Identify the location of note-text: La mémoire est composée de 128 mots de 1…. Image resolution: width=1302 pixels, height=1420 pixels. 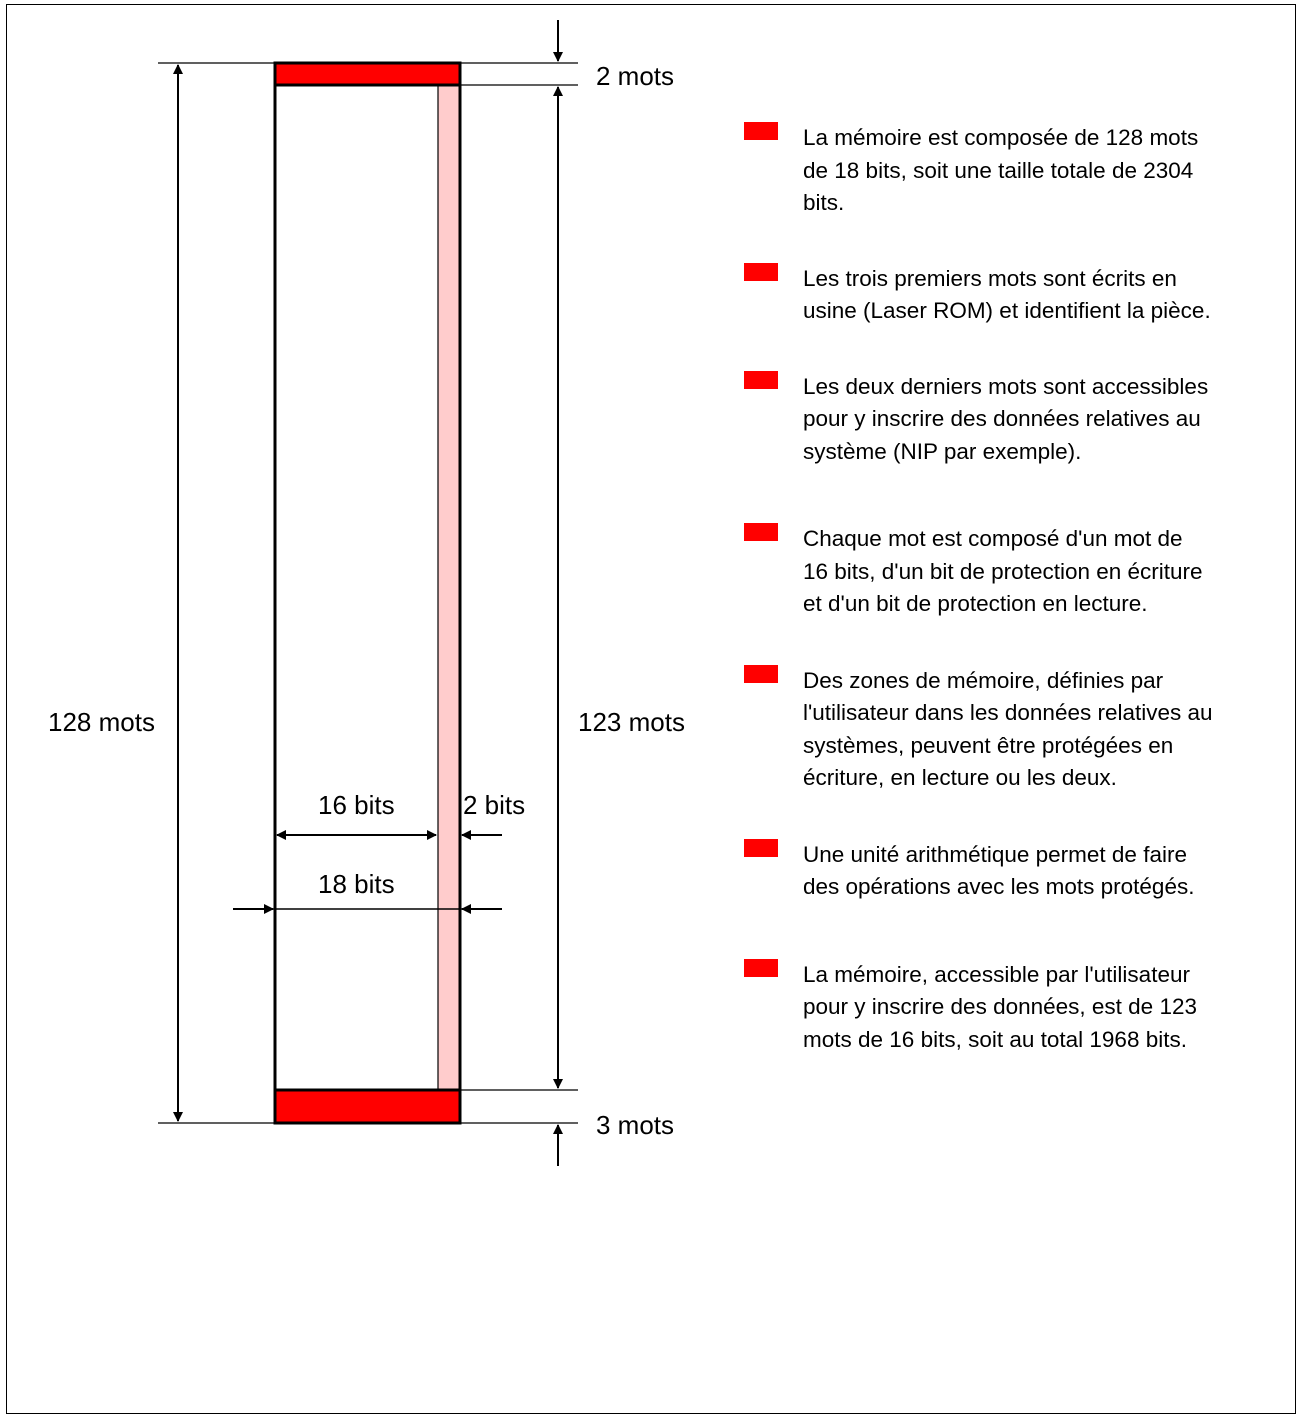
(1001, 170).